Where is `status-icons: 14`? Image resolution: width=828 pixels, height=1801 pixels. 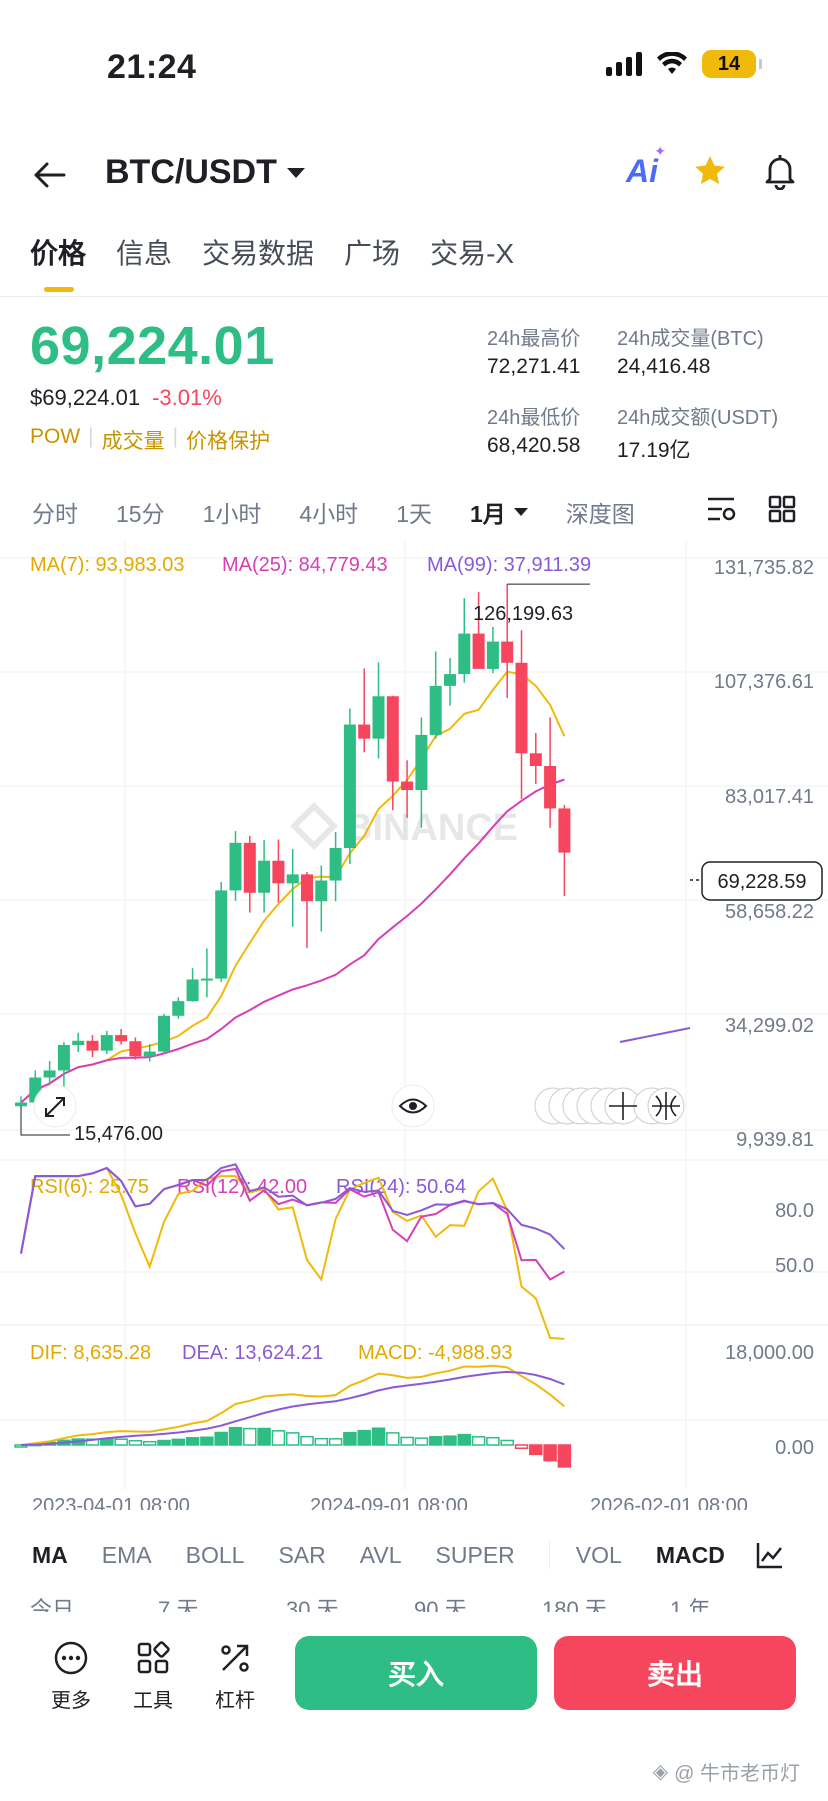
status-icons: 14 is located at coordinates (684, 64).